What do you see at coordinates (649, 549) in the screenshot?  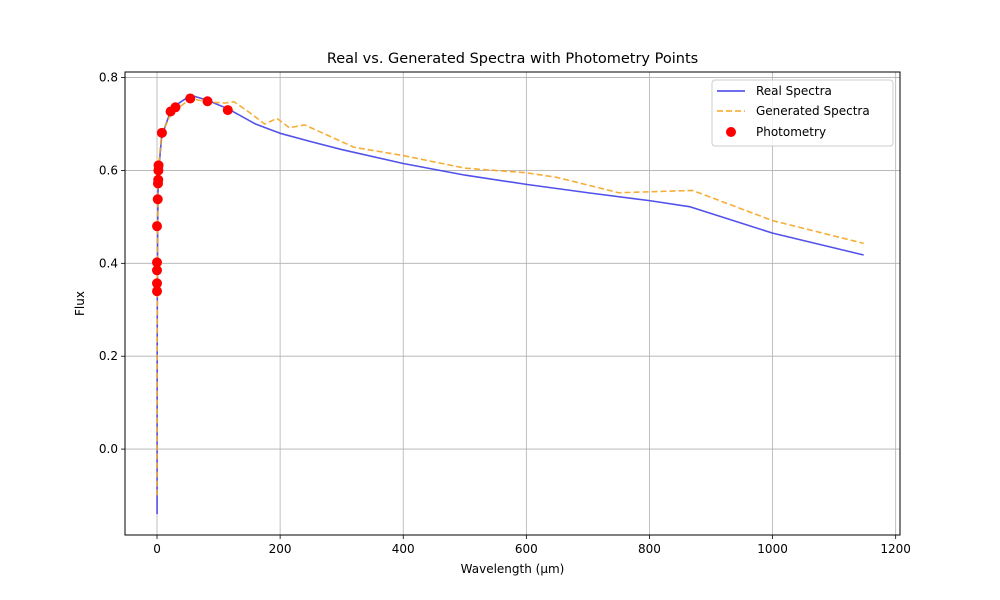 I see `x-tick-label: 800` at bounding box center [649, 549].